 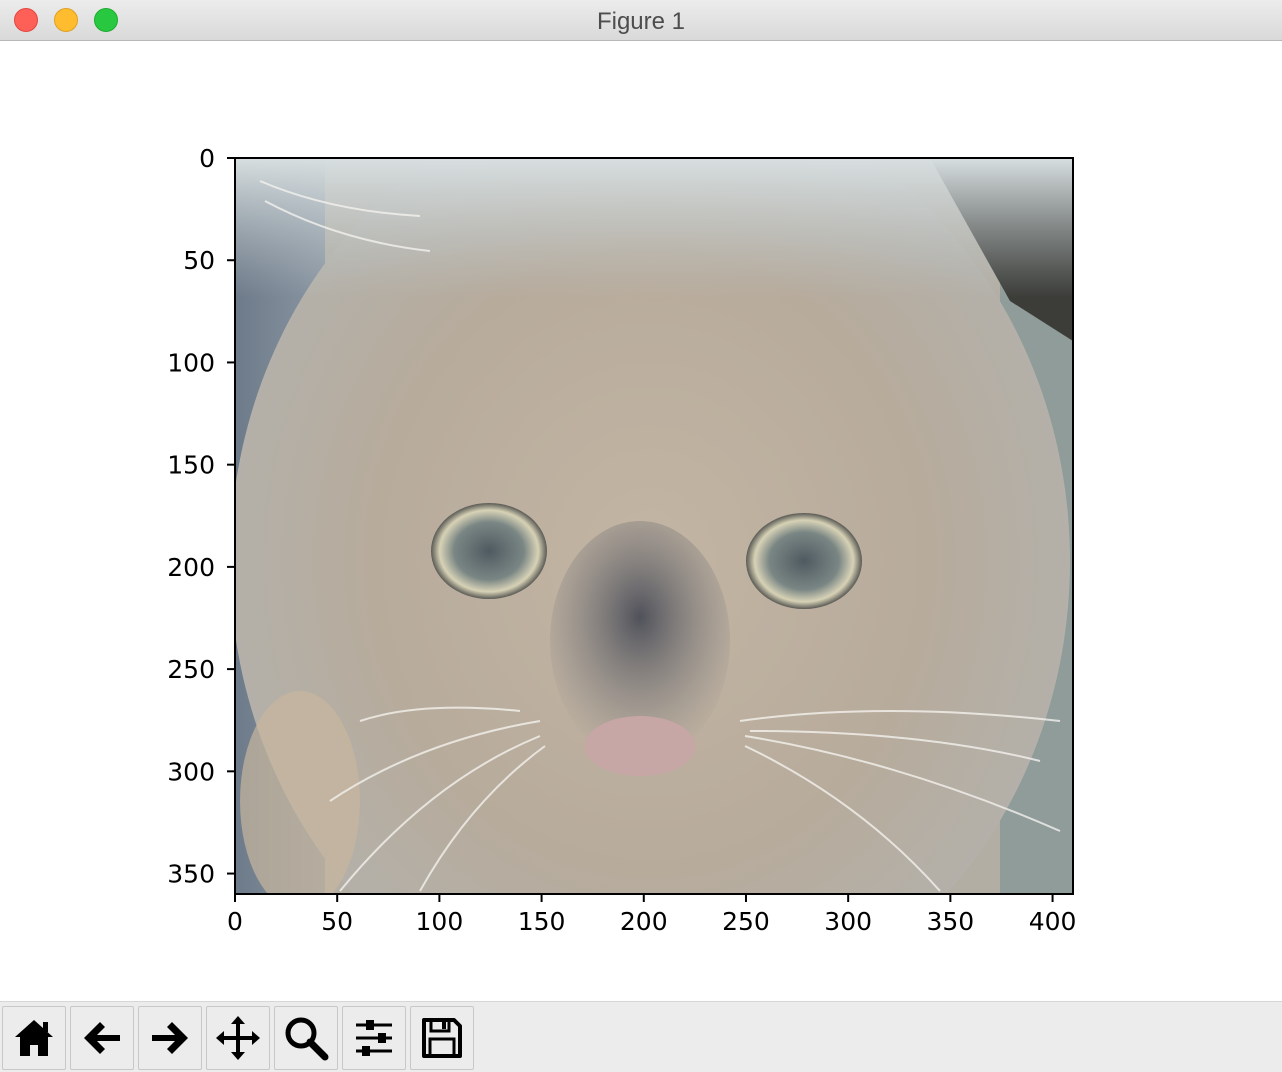 I want to click on x-tick-label: 400, so click(x=1053, y=921).